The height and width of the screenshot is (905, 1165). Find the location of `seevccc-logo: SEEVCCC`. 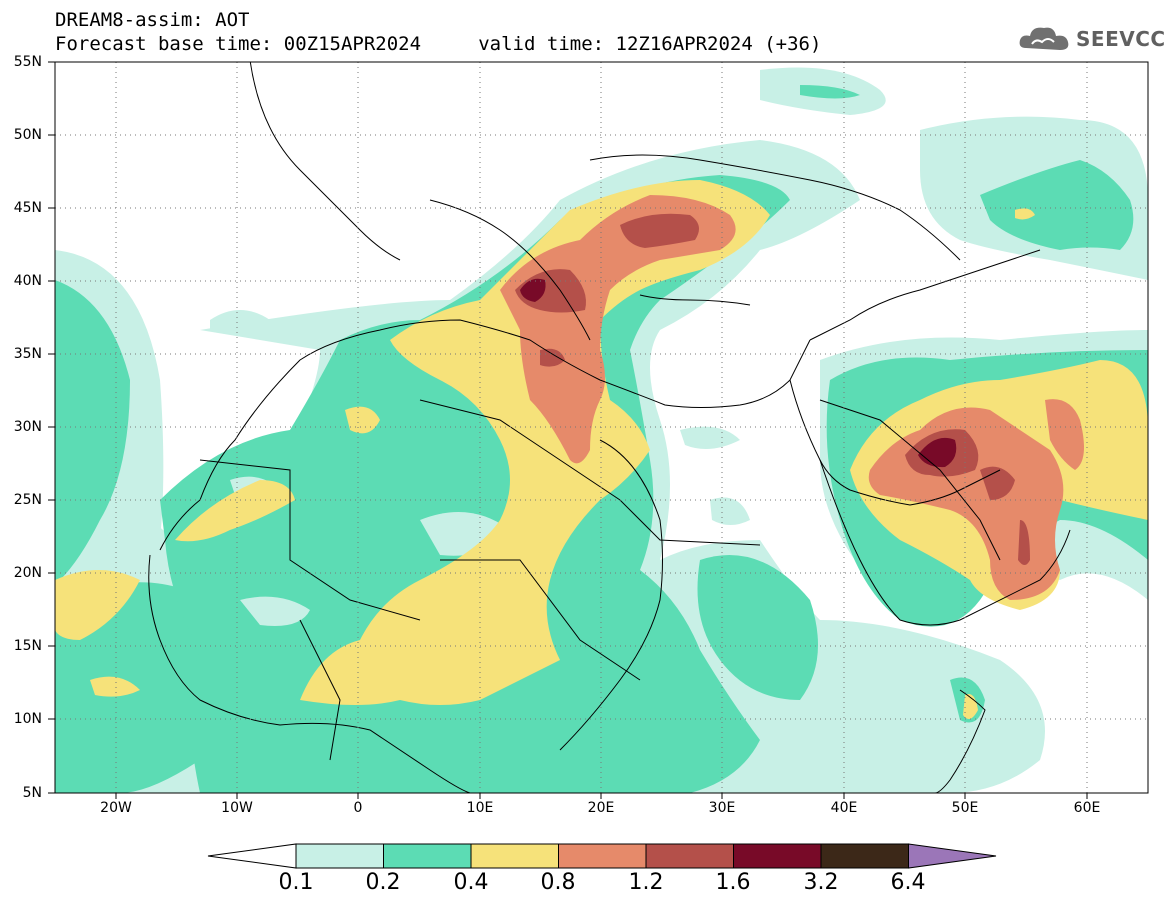

seevccc-logo: SEEVCCC is located at coordinates (1091, 39).